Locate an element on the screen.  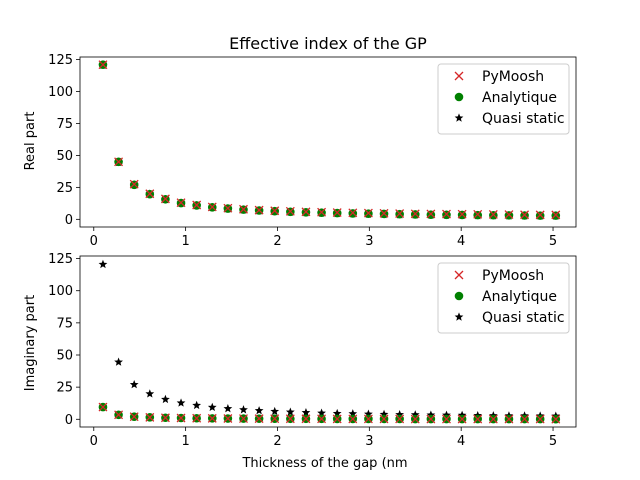
chart-title: Effective index of the GP is located at coordinates (328, 43).